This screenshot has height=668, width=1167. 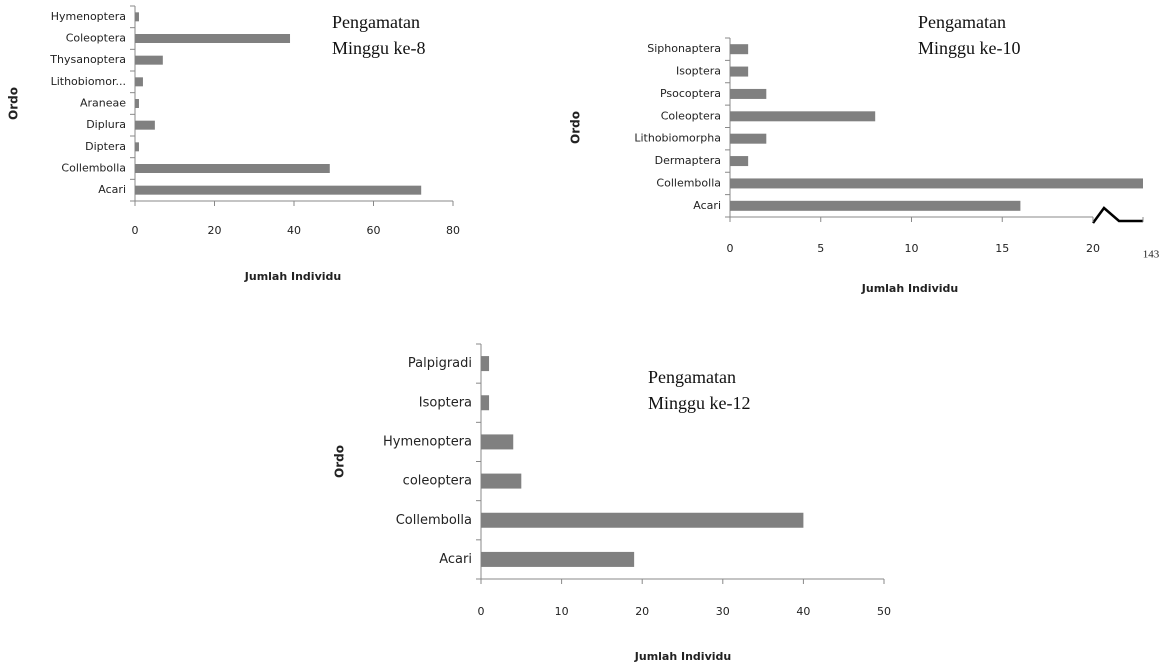 What do you see at coordinates (884, 611) in the screenshot?
I see `x-tick-label: 50` at bounding box center [884, 611].